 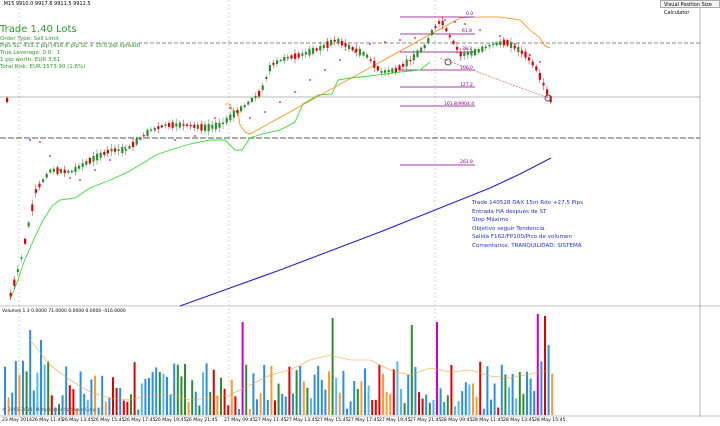 I want to click on fib-label-2: 38.2, so click(x=467, y=49).